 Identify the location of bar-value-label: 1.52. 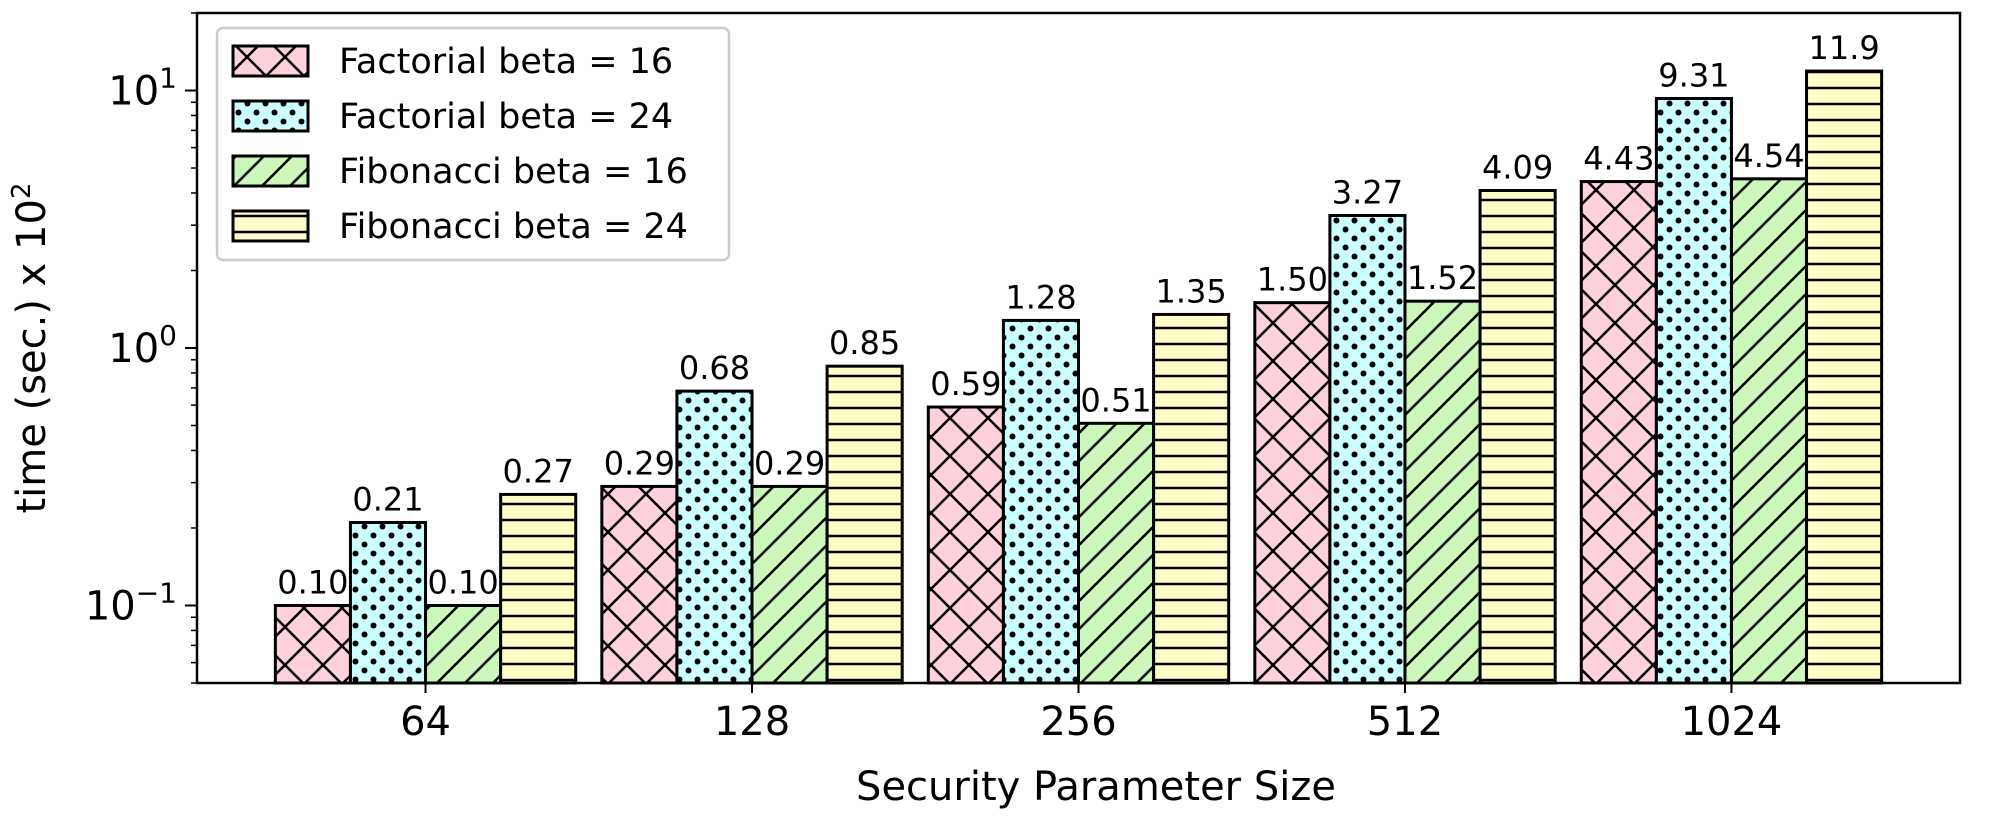
(1442, 278).